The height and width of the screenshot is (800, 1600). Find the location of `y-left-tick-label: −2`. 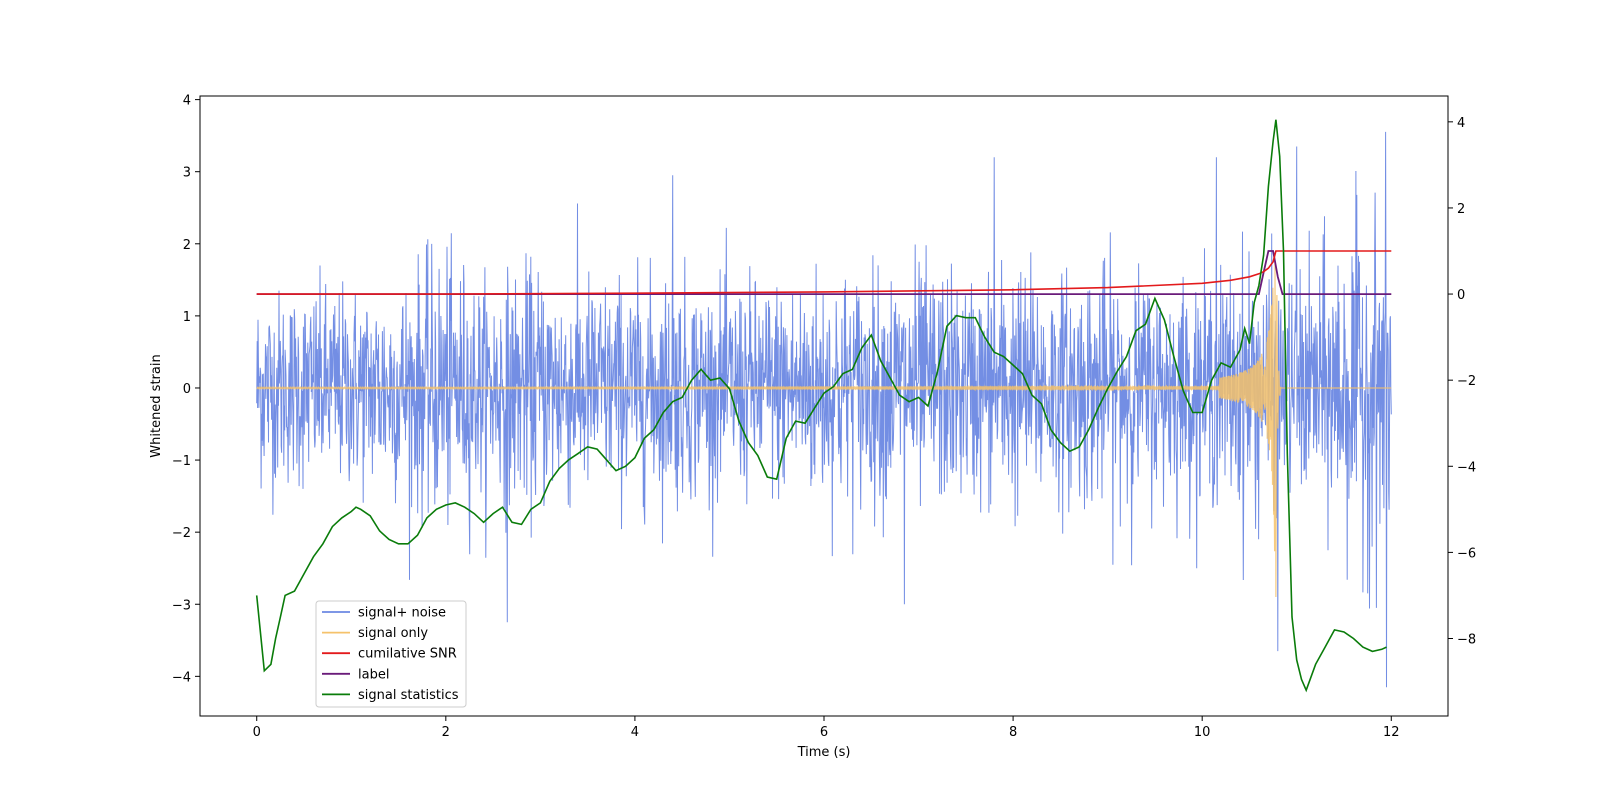

y-left-tick-label: −2 is located at coordinates (181, 533).